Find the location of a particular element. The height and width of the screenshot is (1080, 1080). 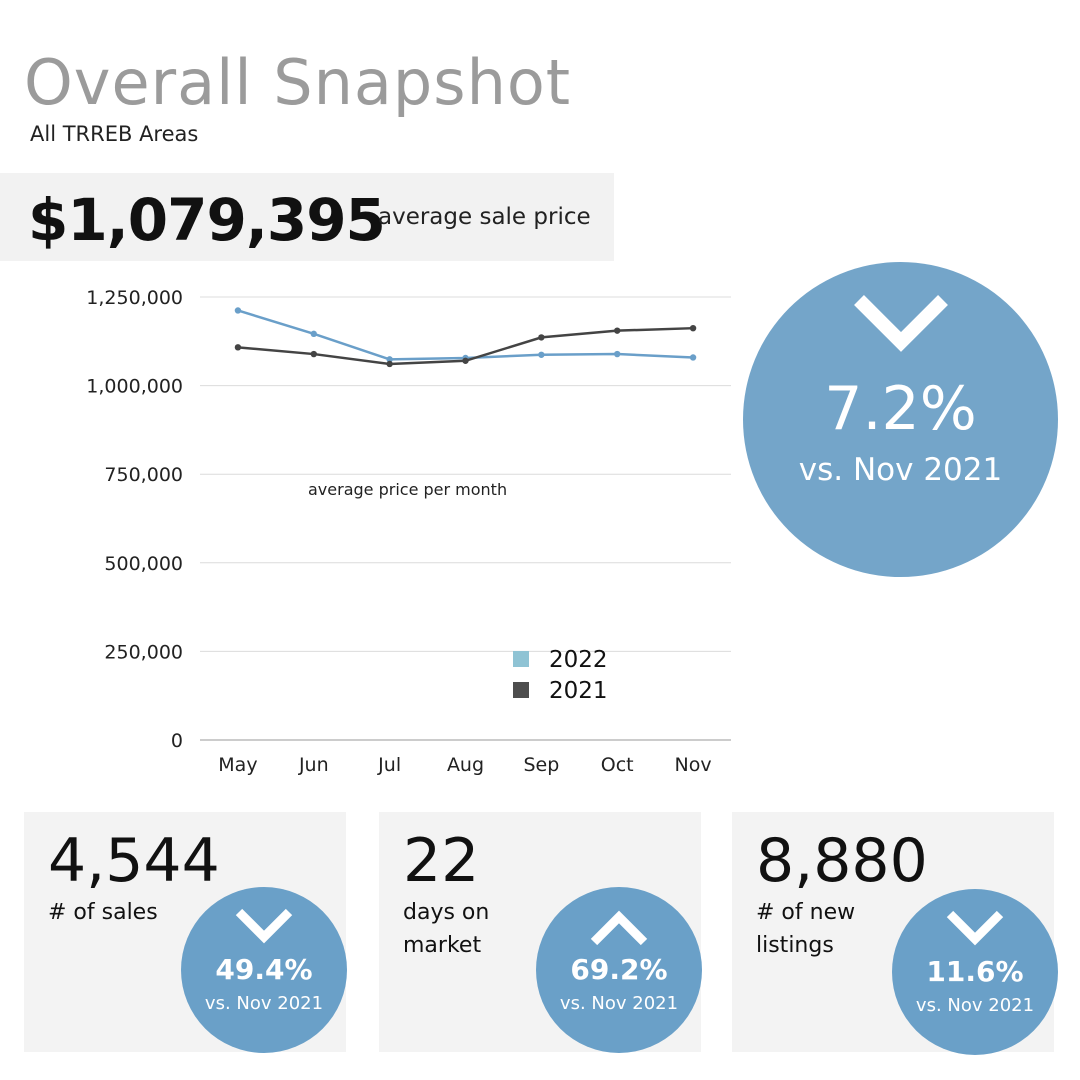

legend-swatch-2022 is located at coordinates (521, 659).